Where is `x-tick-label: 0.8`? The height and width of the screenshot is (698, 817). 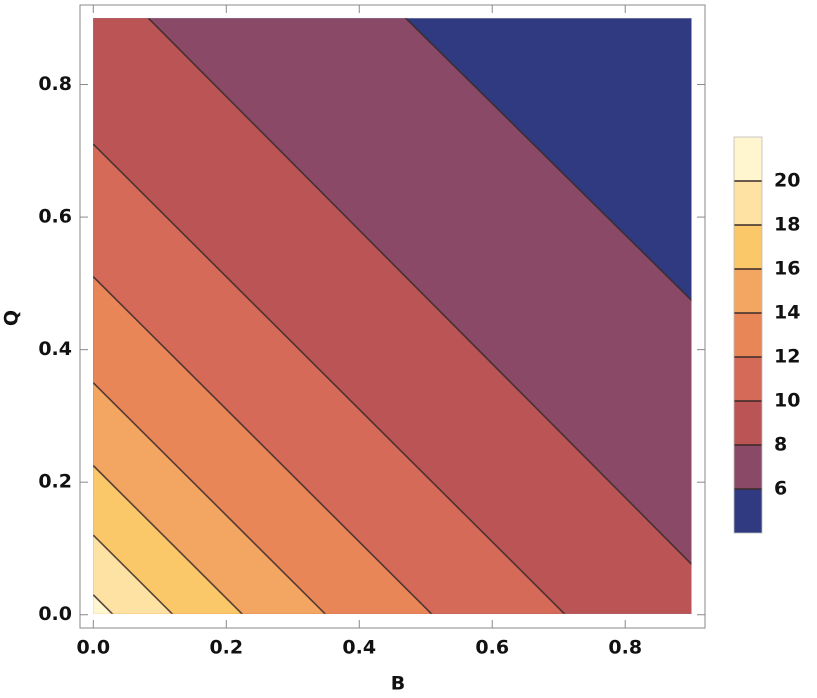 x-tick-label: 0.8 is located at coordinates (625, 648).